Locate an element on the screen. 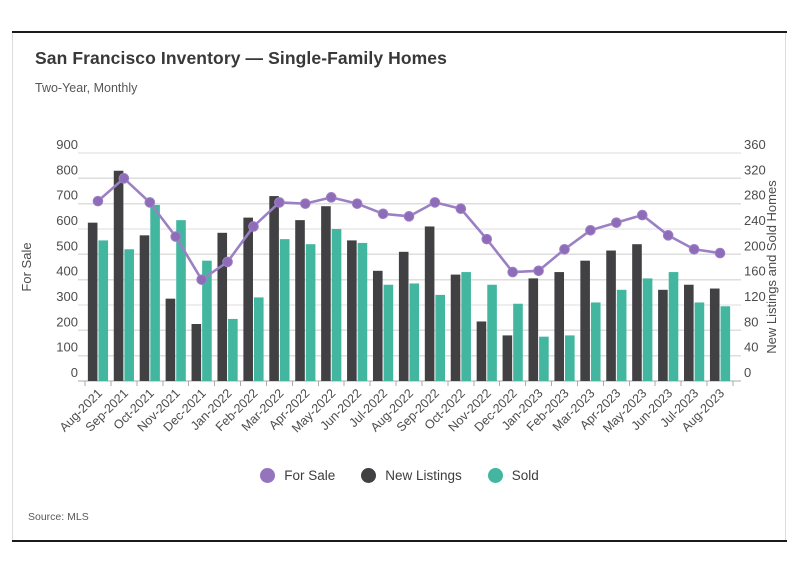 The image size is (799, 575). legend-label: New Listings is located at coordinates (423, 475).